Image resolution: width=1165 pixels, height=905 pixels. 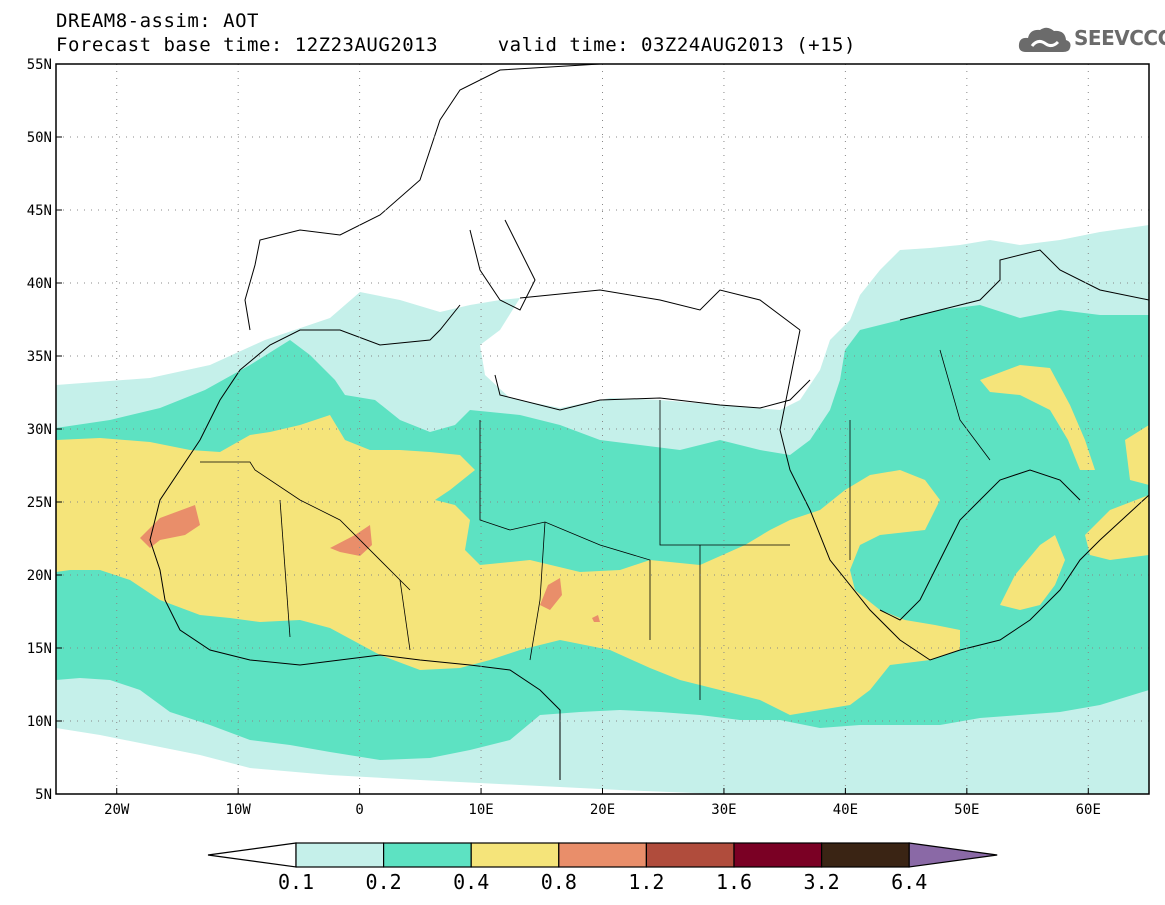 What do you see at coordinates (953, 855) in the screenshot?
I see `colorbar-over-arrow` at bounding box center [953, 855].